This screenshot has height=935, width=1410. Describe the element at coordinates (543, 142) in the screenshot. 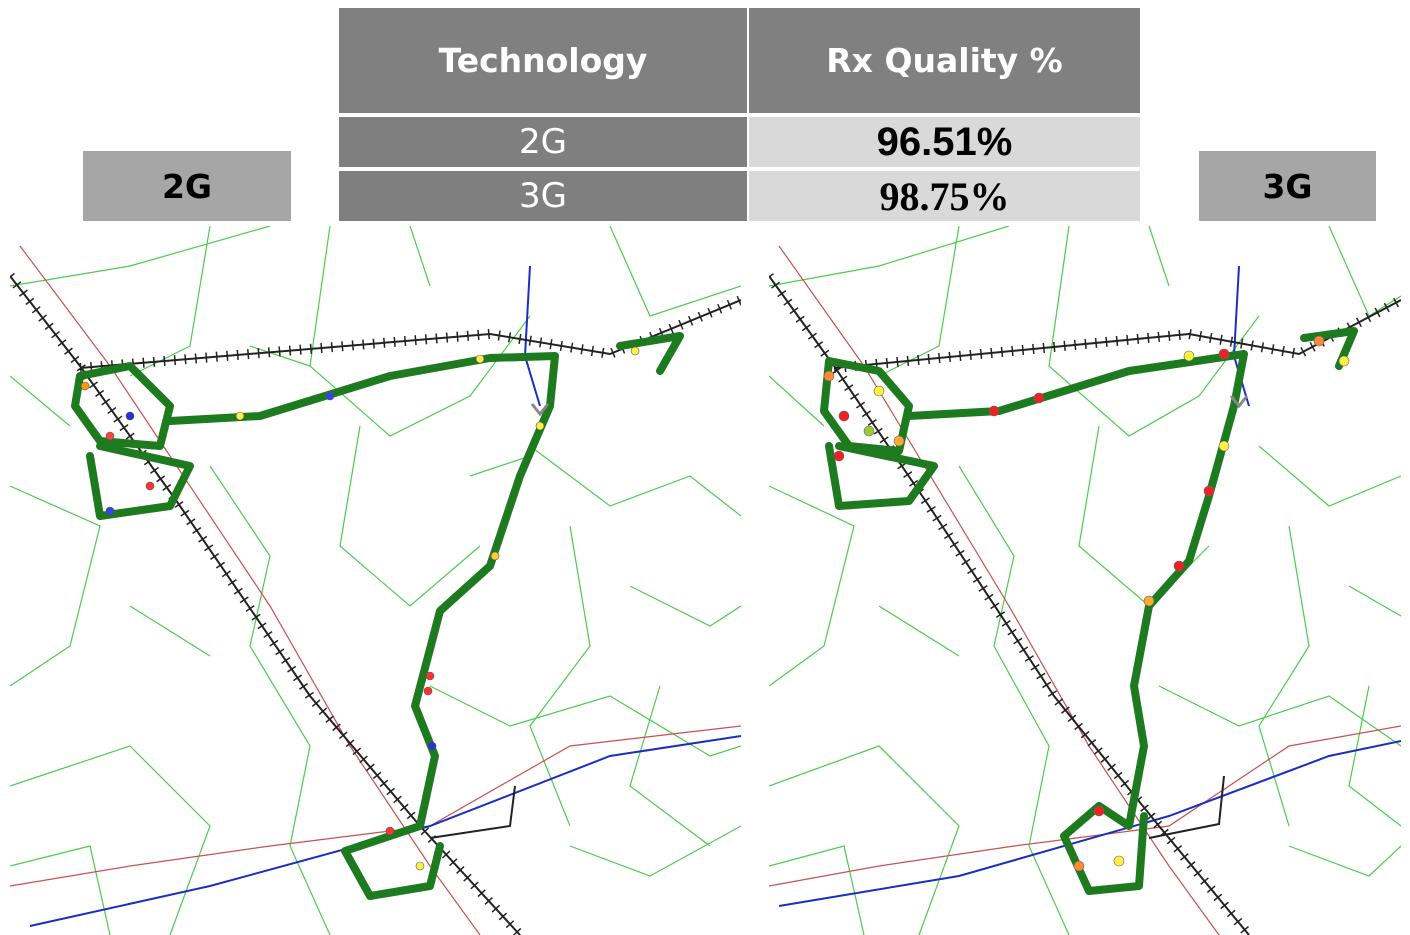

I see `table-cell: 2G` at that location.